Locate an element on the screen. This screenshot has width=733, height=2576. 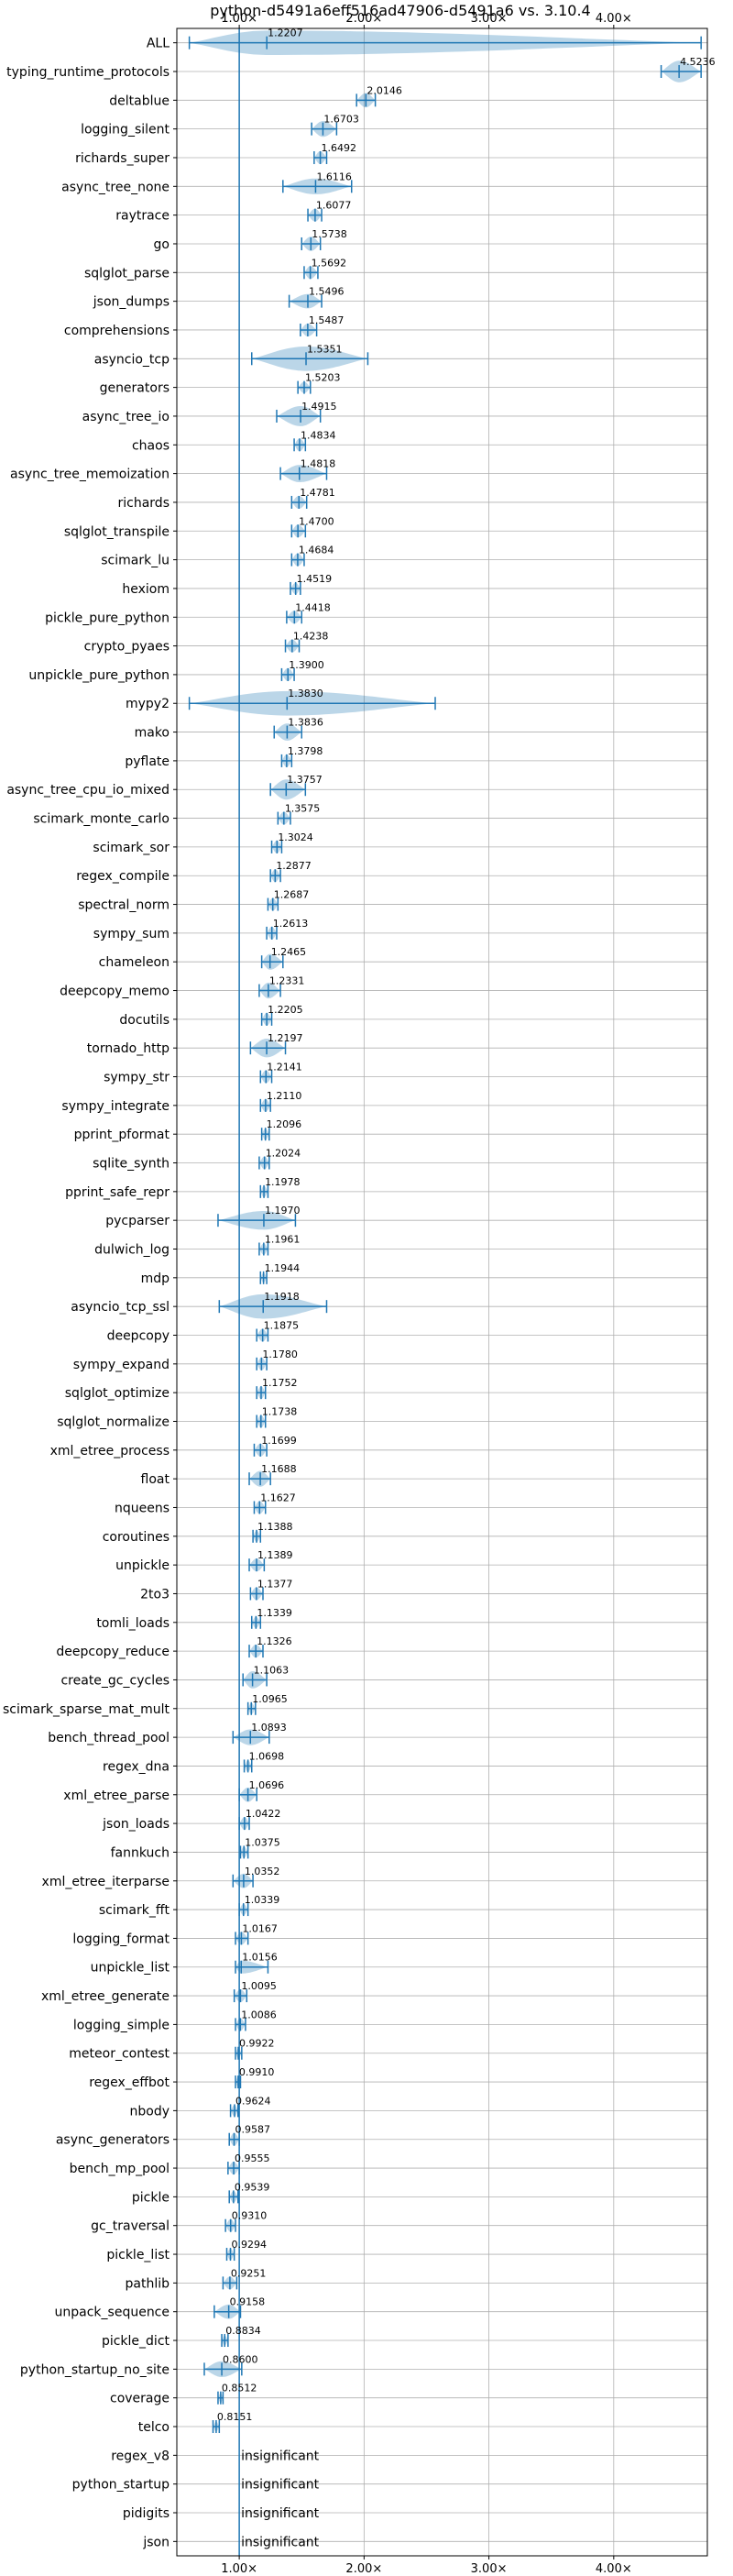
value-label: 1.1389 is located at coordinates (275, 1555).